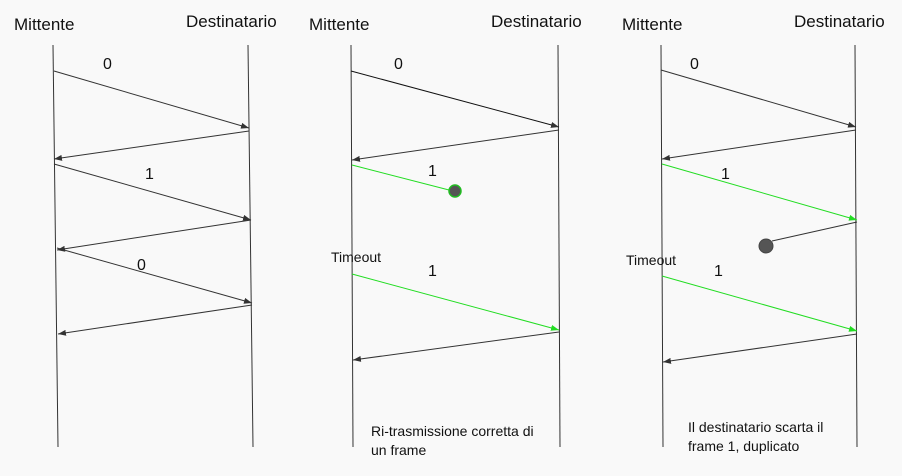 This screenshot has width=902, height=476. Describe the element at coordinates (718, 271) in the screenshot. I see `panel-3-seq-label-2: 1` at that location.